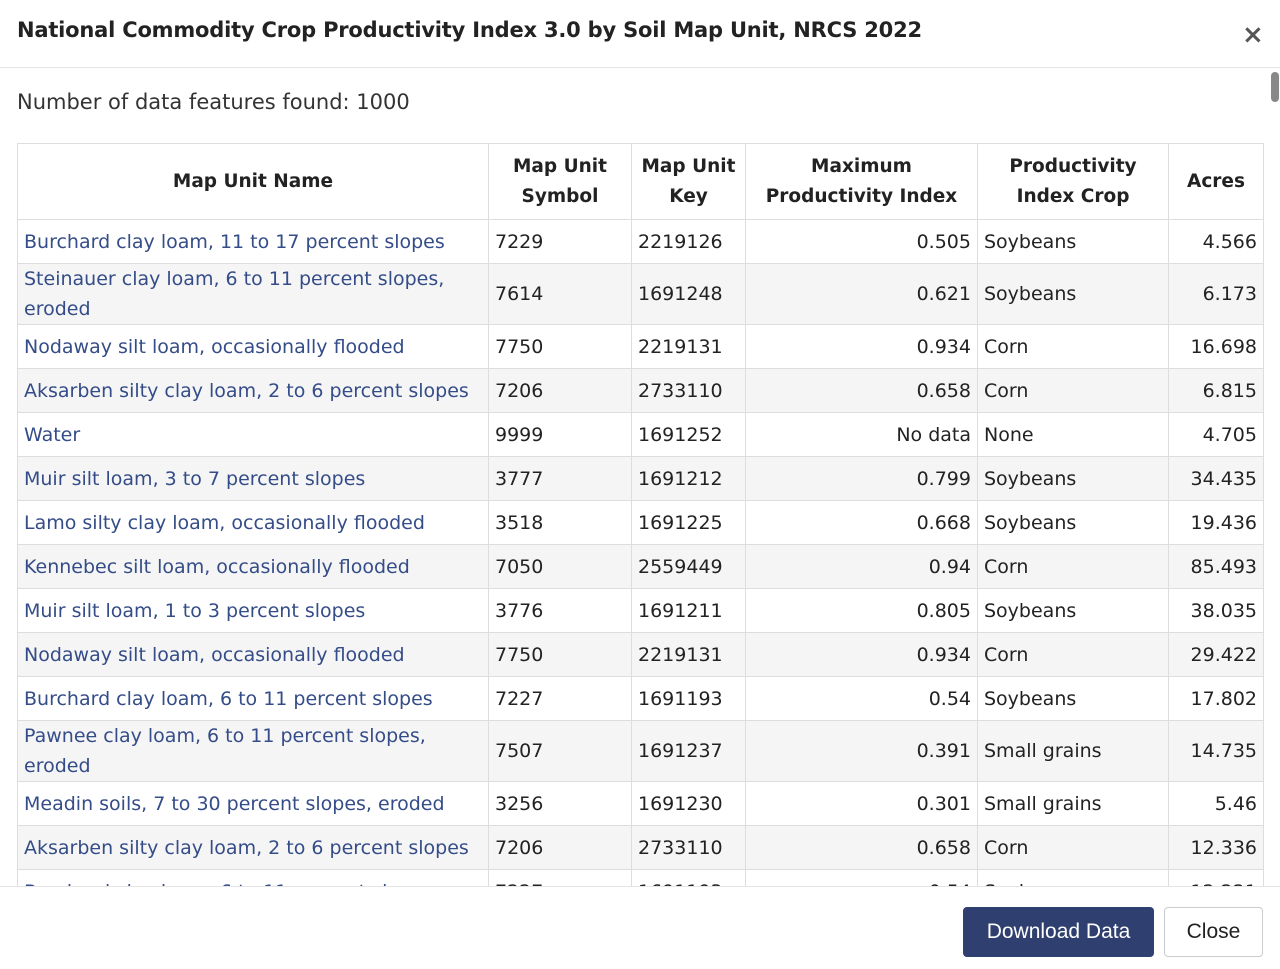  I want to click on table-cell: 4.566, so click(1216, 241).